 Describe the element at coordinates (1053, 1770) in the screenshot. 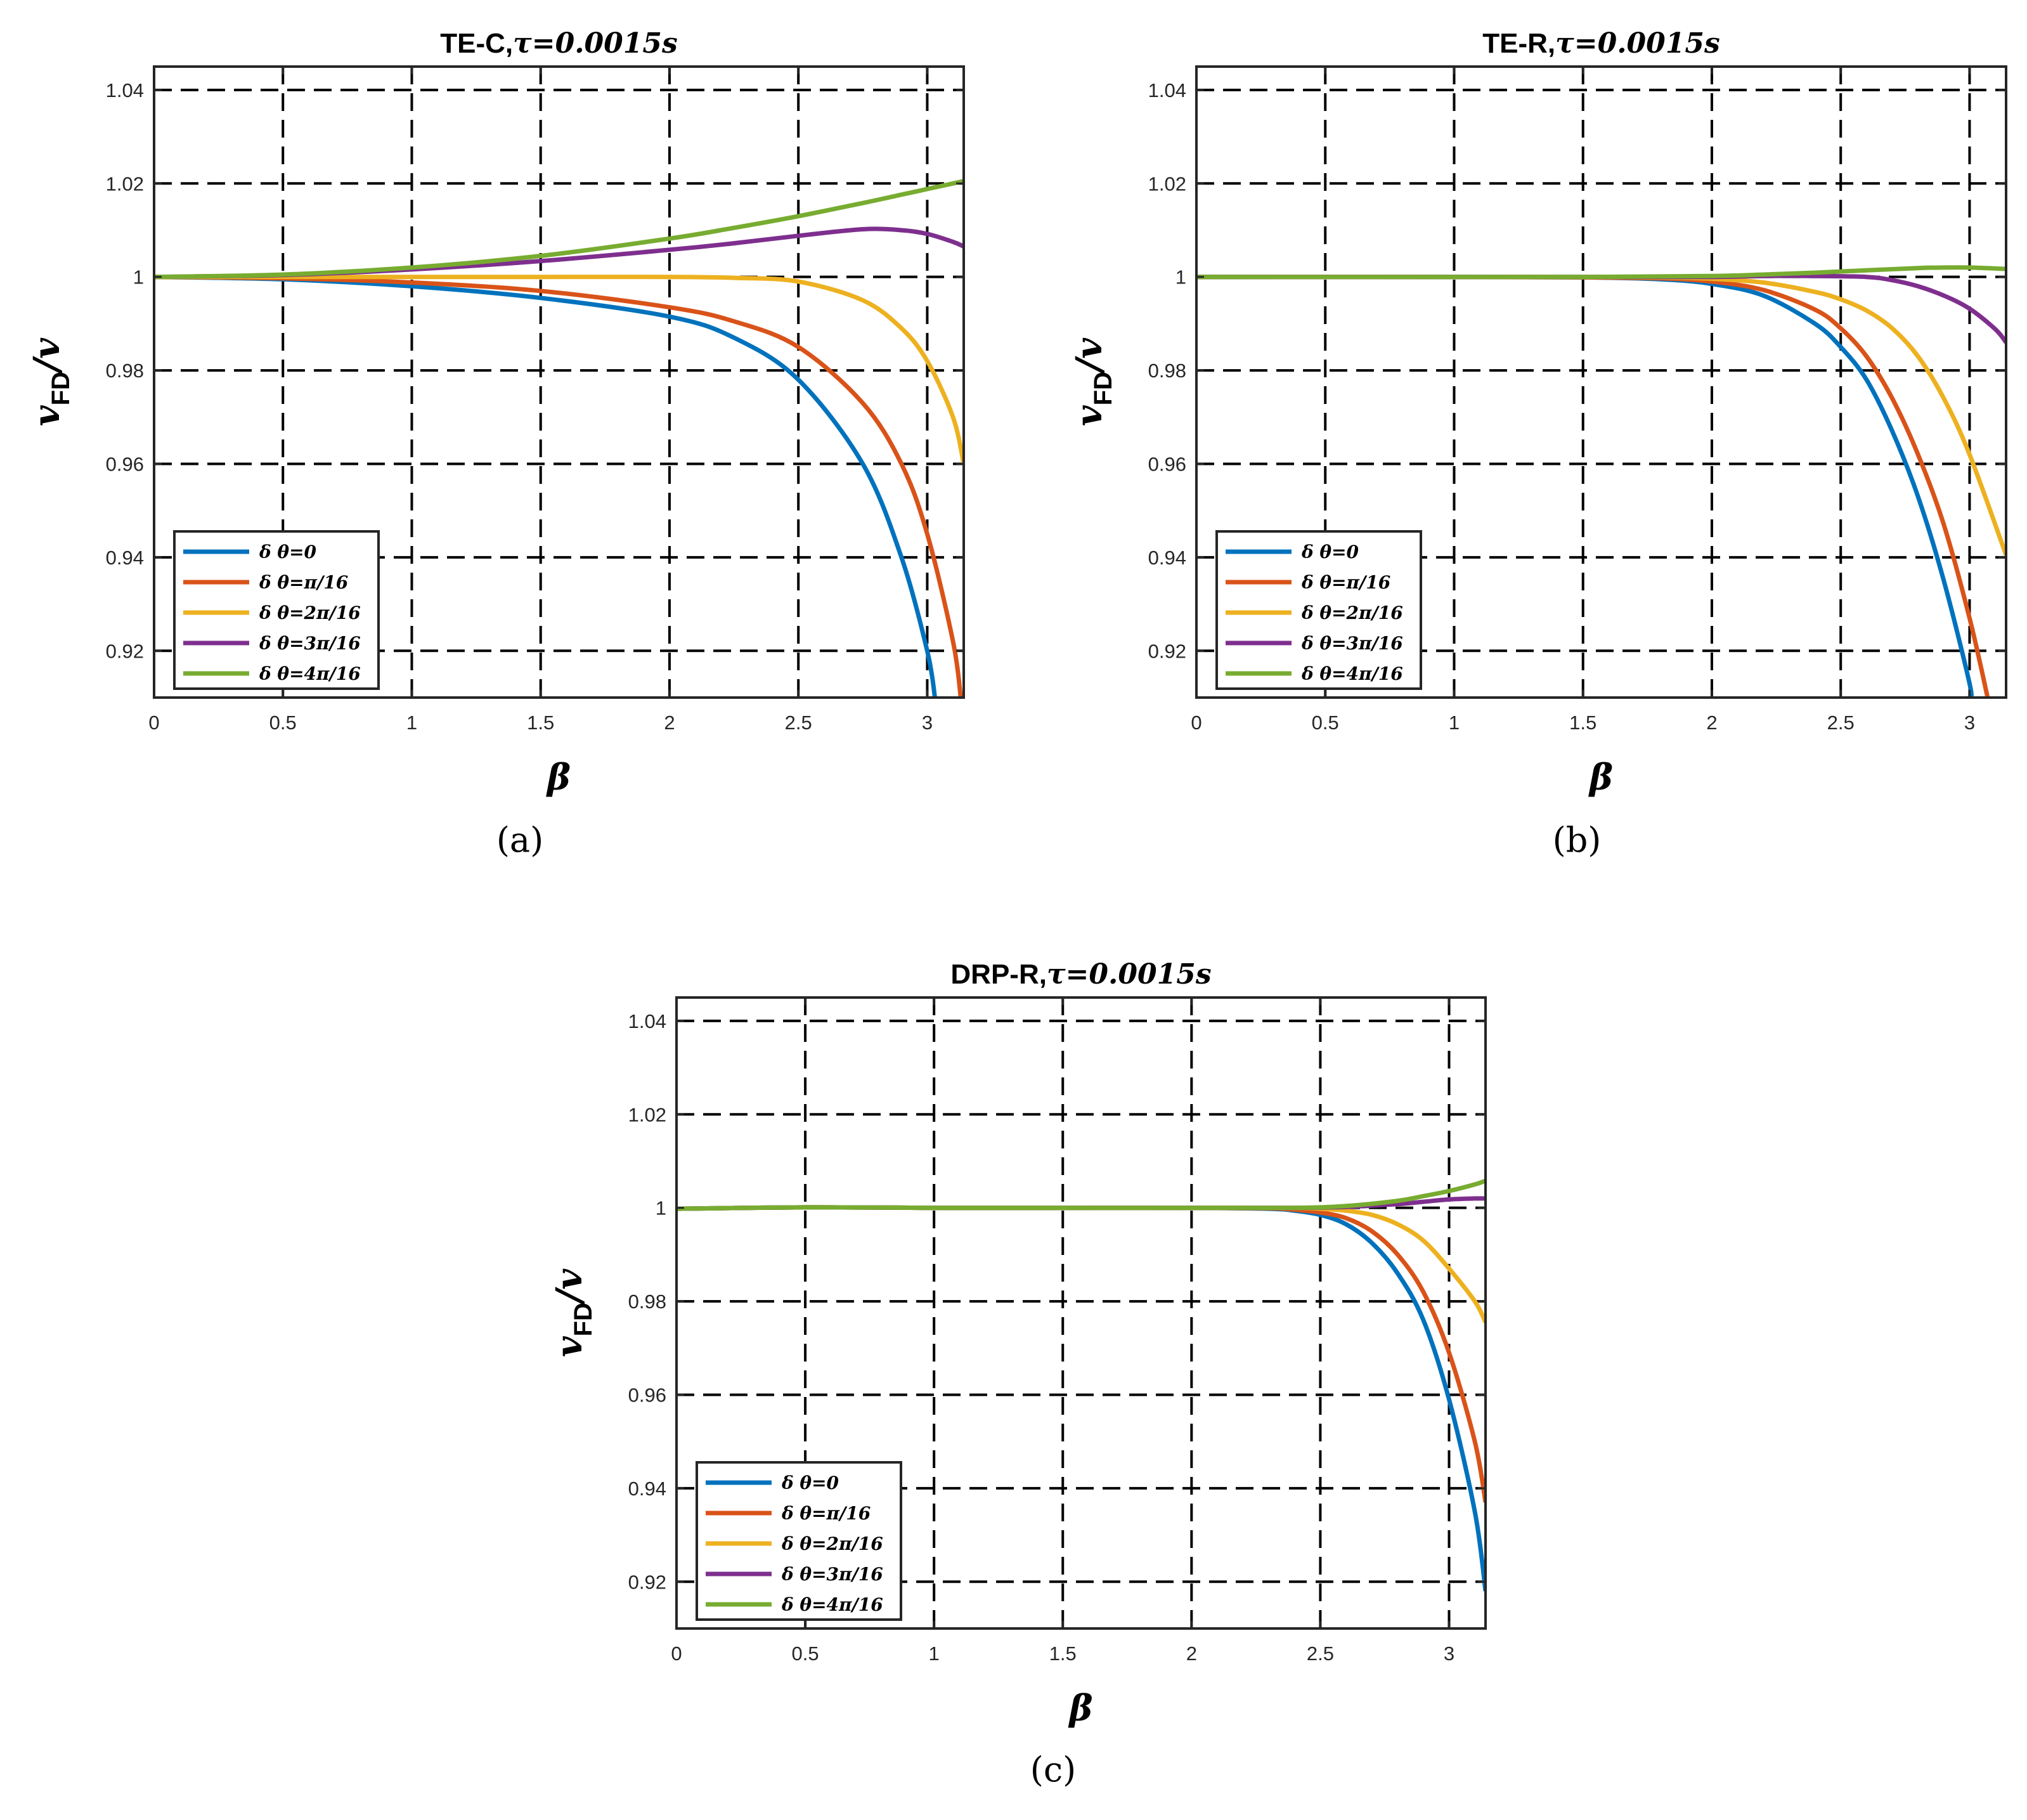

I see `panel-caption: (c)` at that location.